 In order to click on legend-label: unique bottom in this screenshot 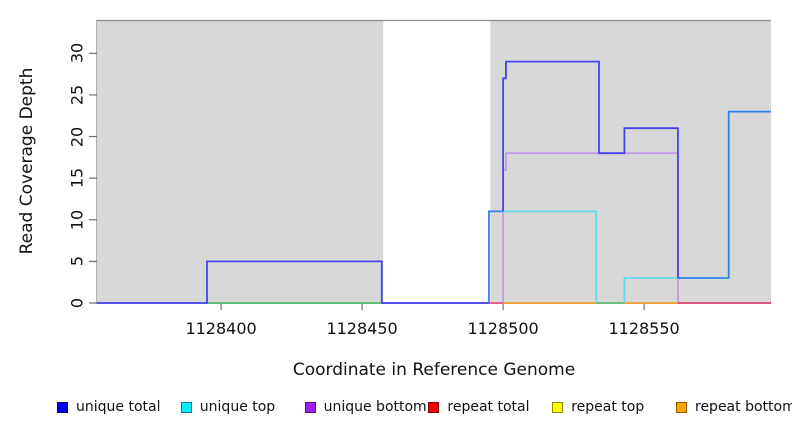, I will do `click(375, 407)`.